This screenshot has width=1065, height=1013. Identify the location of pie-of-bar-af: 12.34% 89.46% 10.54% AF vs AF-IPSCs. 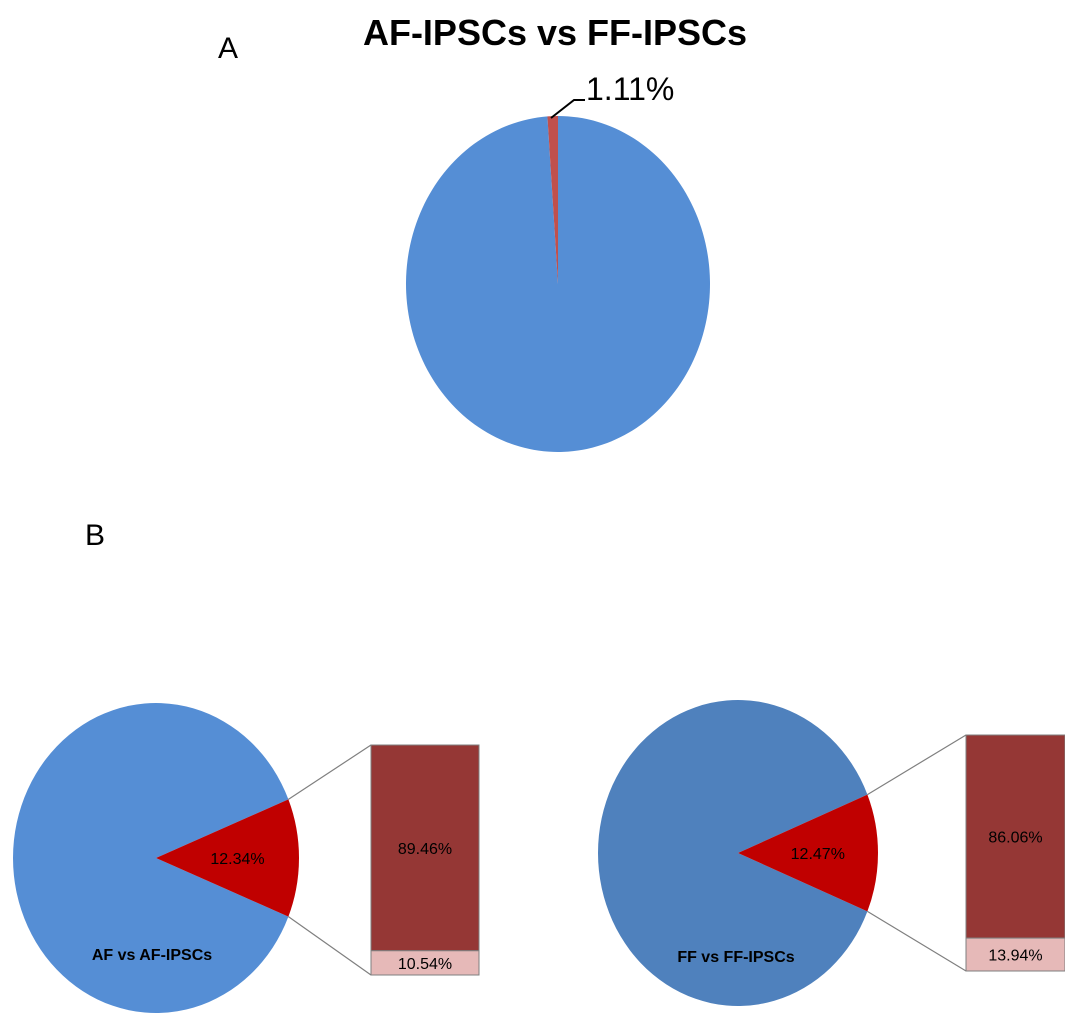
(246, 857).